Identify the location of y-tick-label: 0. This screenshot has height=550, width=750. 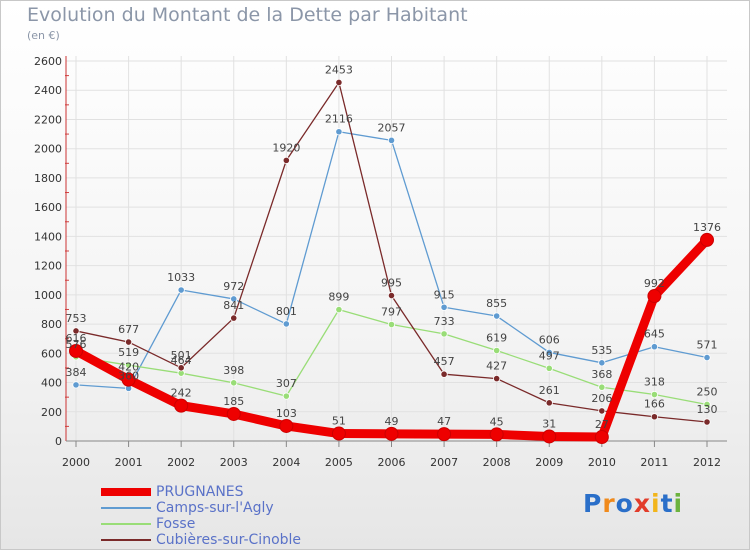
(58, 441).